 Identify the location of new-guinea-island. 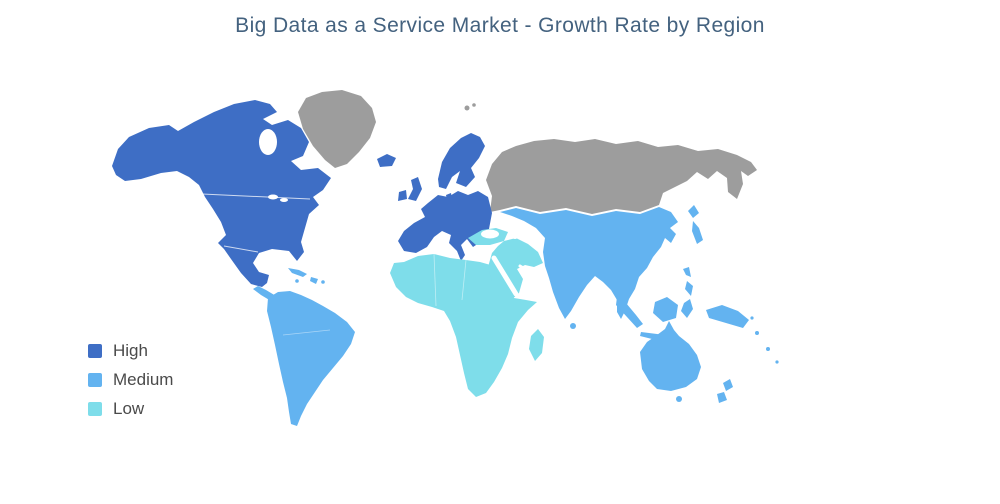
(727, 316).